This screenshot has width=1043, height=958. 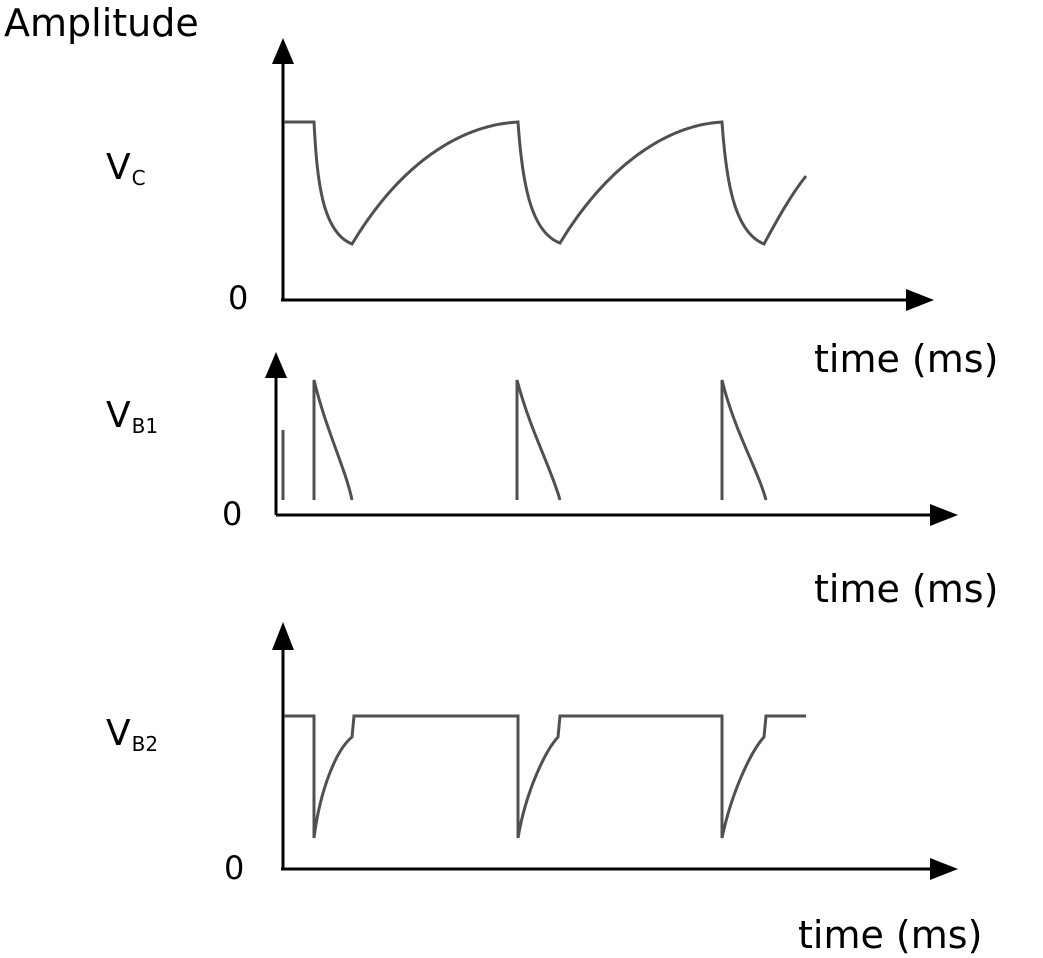 I want to click on vc-signal-label: VC, so click(x=126, y=168).